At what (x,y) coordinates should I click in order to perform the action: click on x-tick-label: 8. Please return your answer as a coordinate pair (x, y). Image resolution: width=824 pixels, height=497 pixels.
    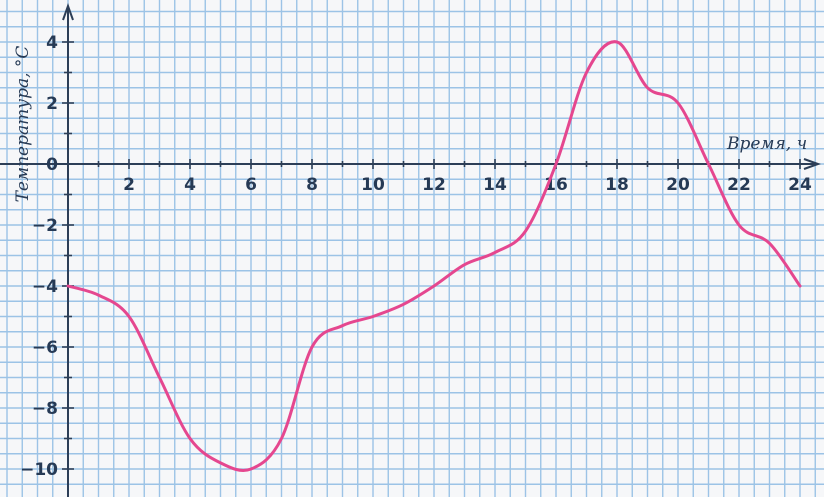
    Looking at the image, I should click on (312, 185).